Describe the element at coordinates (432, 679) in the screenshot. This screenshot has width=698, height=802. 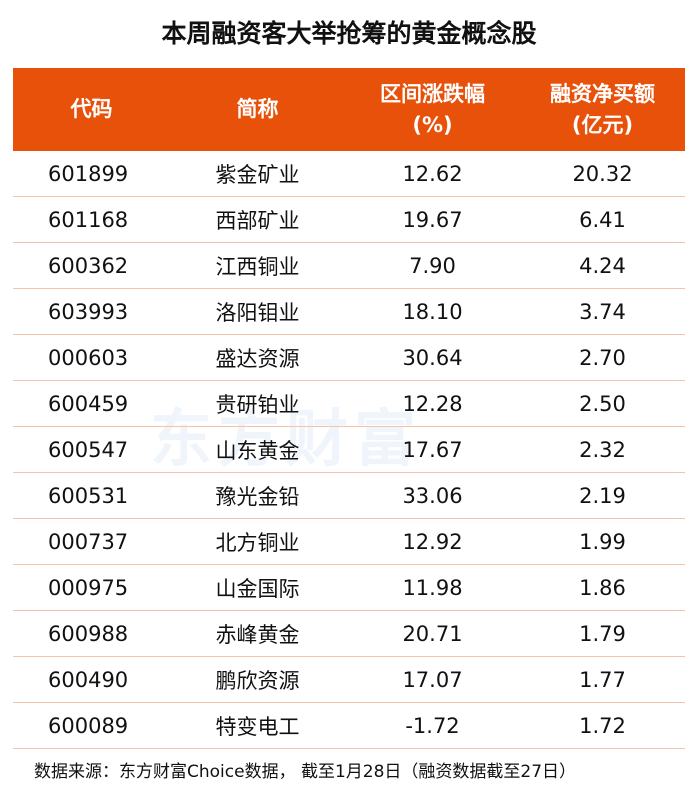
I see `cell-change-pct: 17.07` at that location.